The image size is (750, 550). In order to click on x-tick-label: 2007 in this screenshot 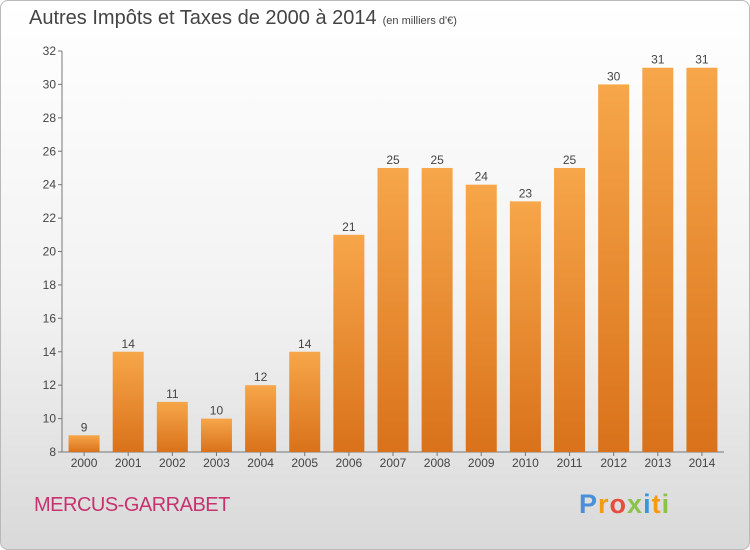, I will do `click(393, 463)`.